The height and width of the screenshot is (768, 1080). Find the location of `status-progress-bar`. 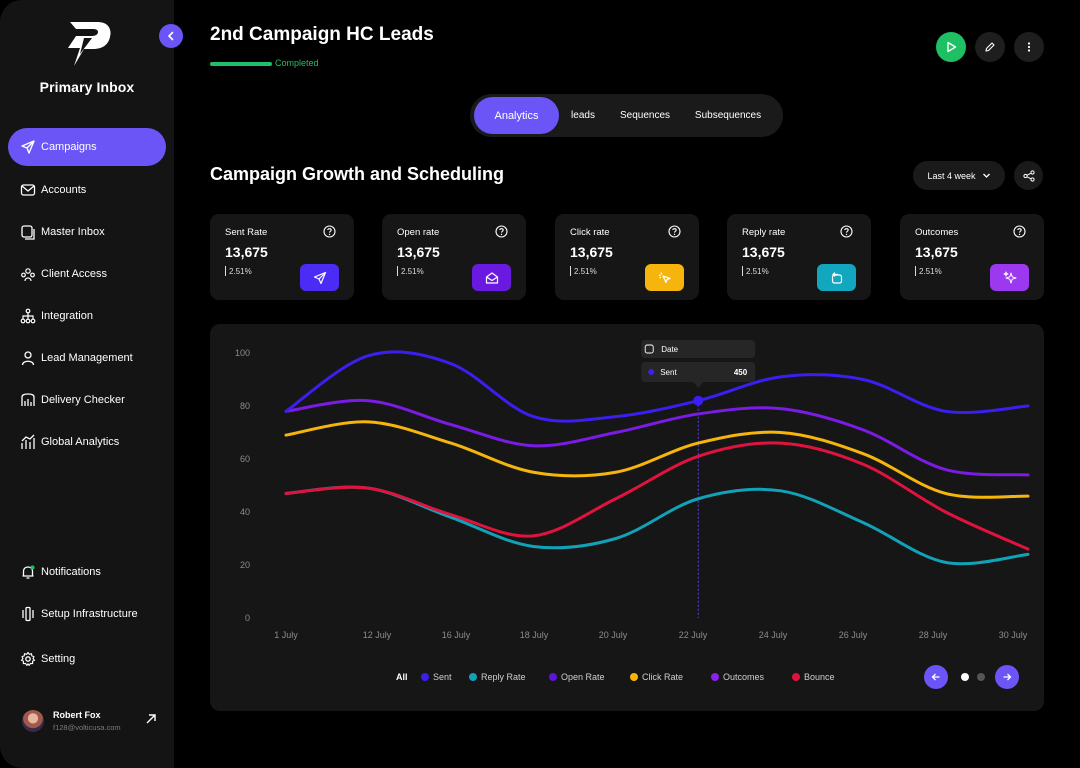

status-progress-bar is located at coordinates (241, 64).